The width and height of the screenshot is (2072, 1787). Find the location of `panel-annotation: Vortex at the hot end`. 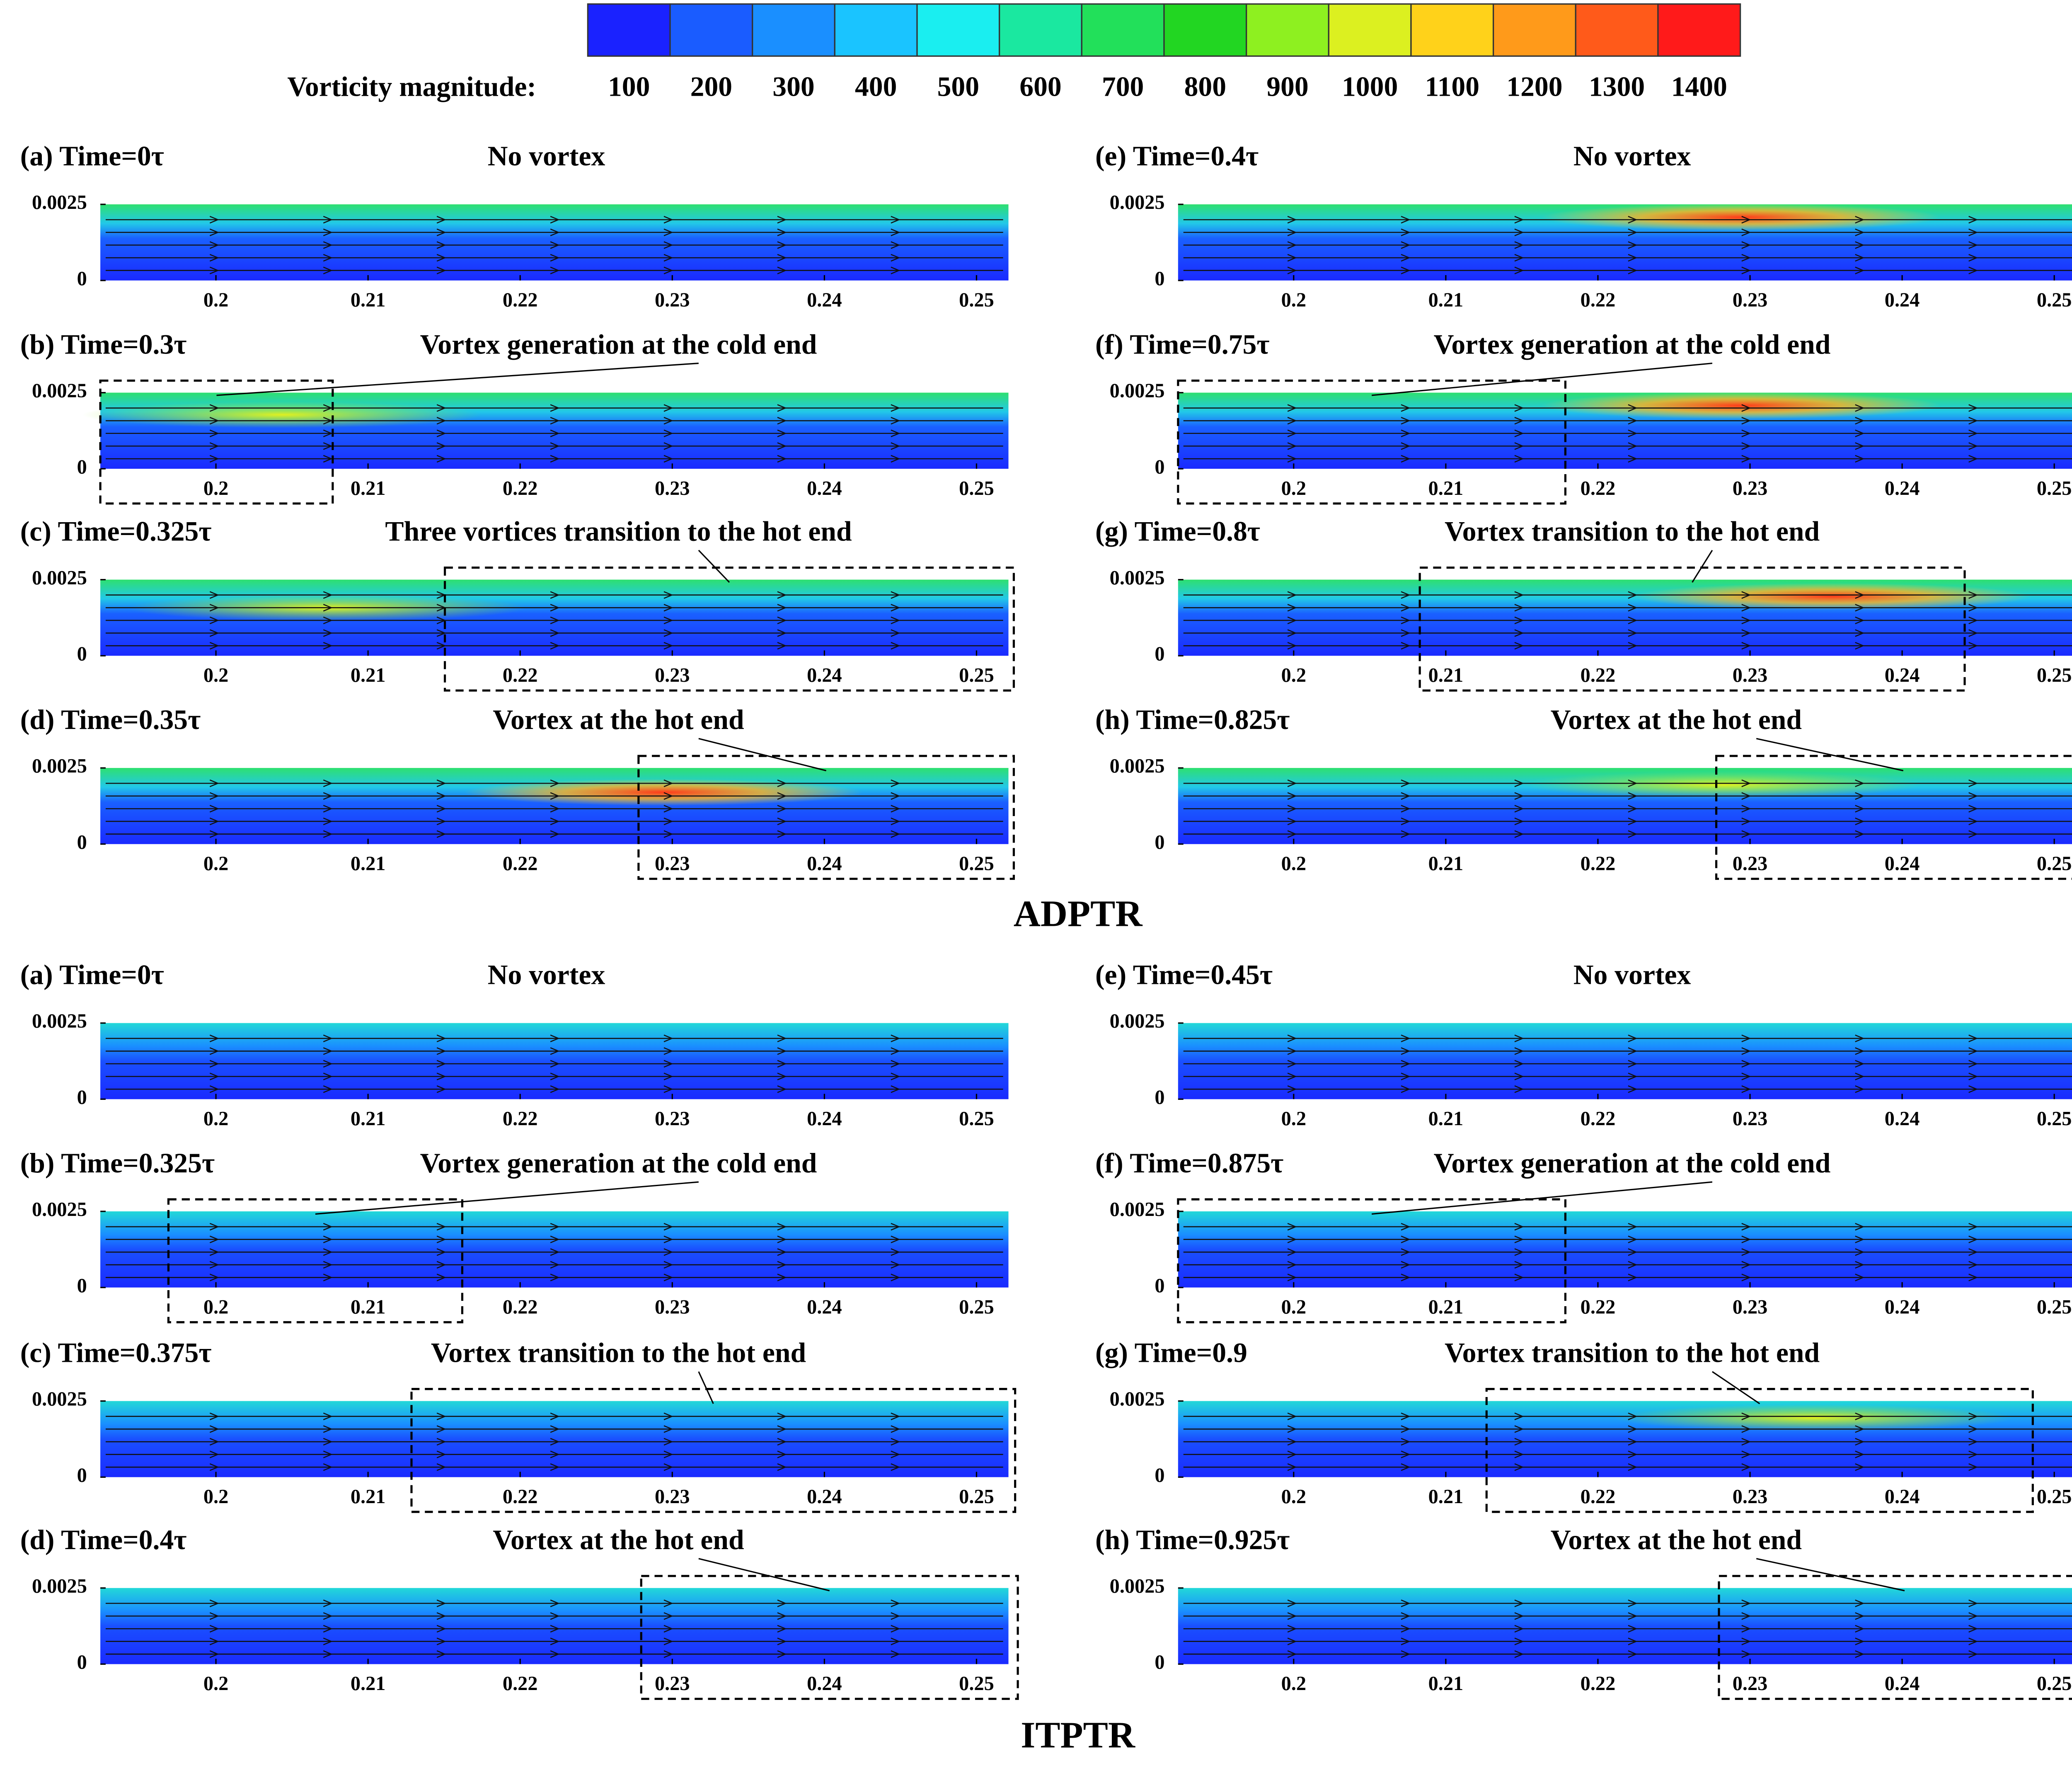

panel-annotation: Vortex at the hot end is located at coordinates (618, 1539).